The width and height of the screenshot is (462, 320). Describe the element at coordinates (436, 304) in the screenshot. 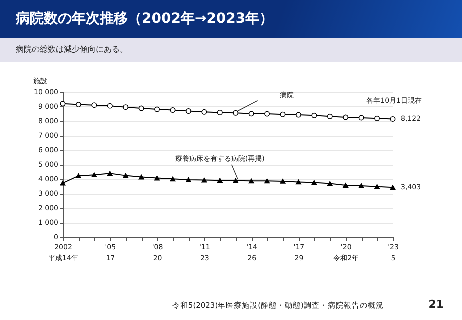

I see `text: 21` at that location.